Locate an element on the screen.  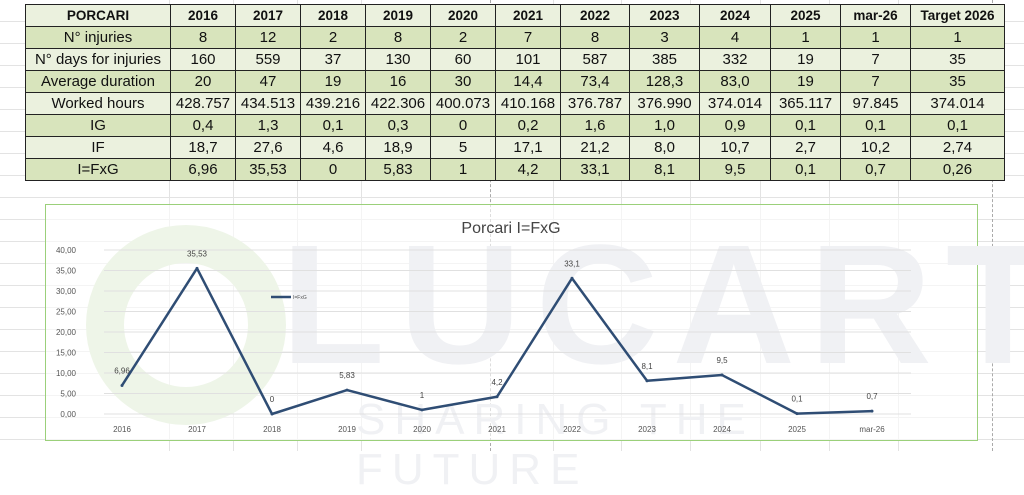
table-cell: 101 is located at coordinates (528, 59).